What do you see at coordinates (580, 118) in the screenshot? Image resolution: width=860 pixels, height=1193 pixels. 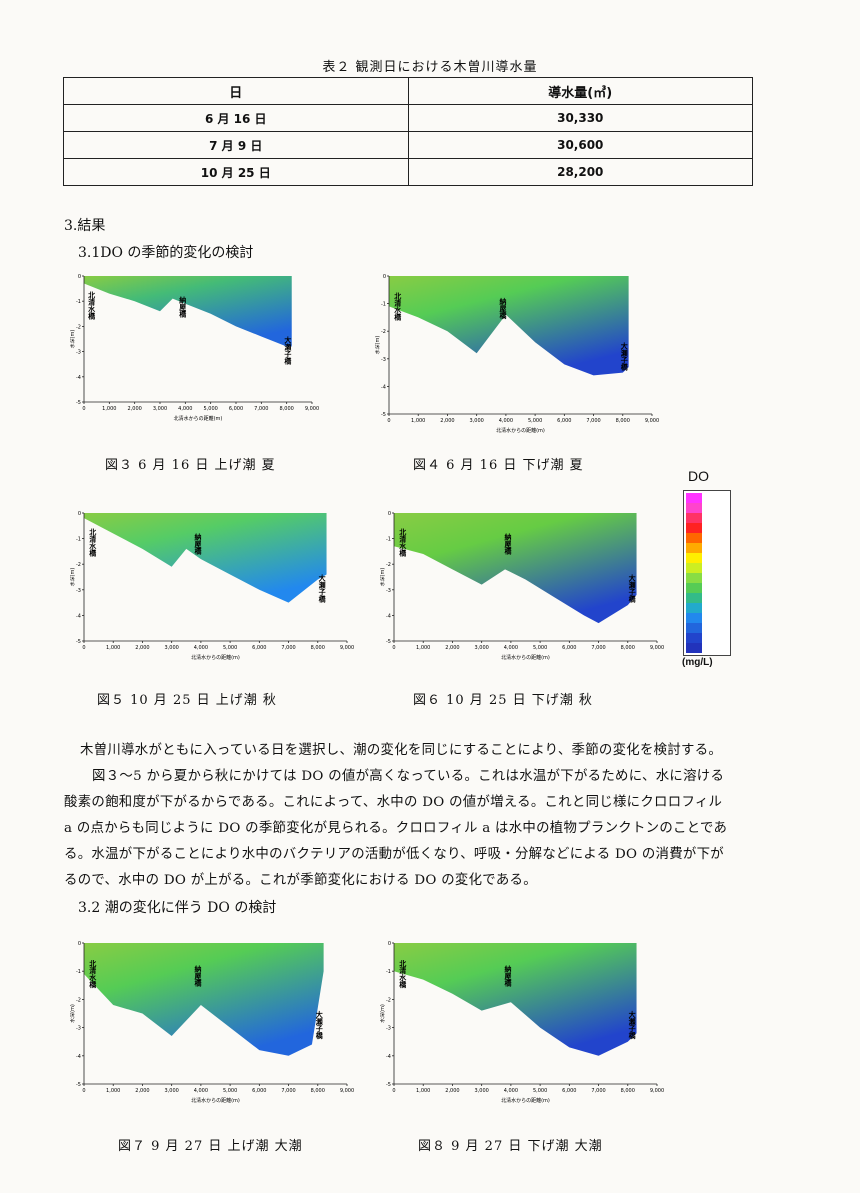 I see `cell-volume: 30,330` at bounding box center [580, 118].